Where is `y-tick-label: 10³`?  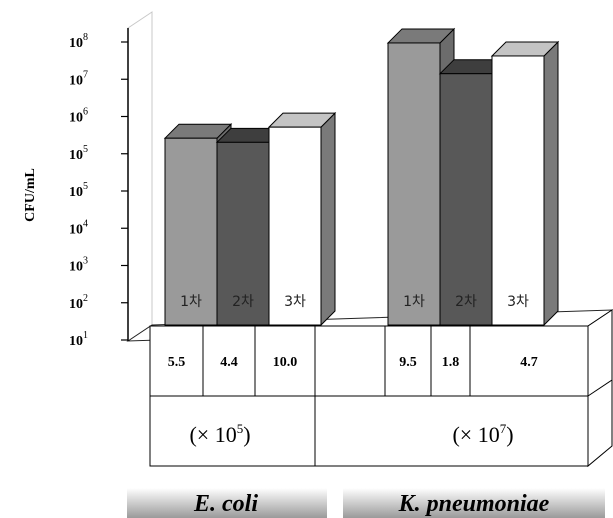 y-tick-label: 10³ is located at coordinates (78, 265).